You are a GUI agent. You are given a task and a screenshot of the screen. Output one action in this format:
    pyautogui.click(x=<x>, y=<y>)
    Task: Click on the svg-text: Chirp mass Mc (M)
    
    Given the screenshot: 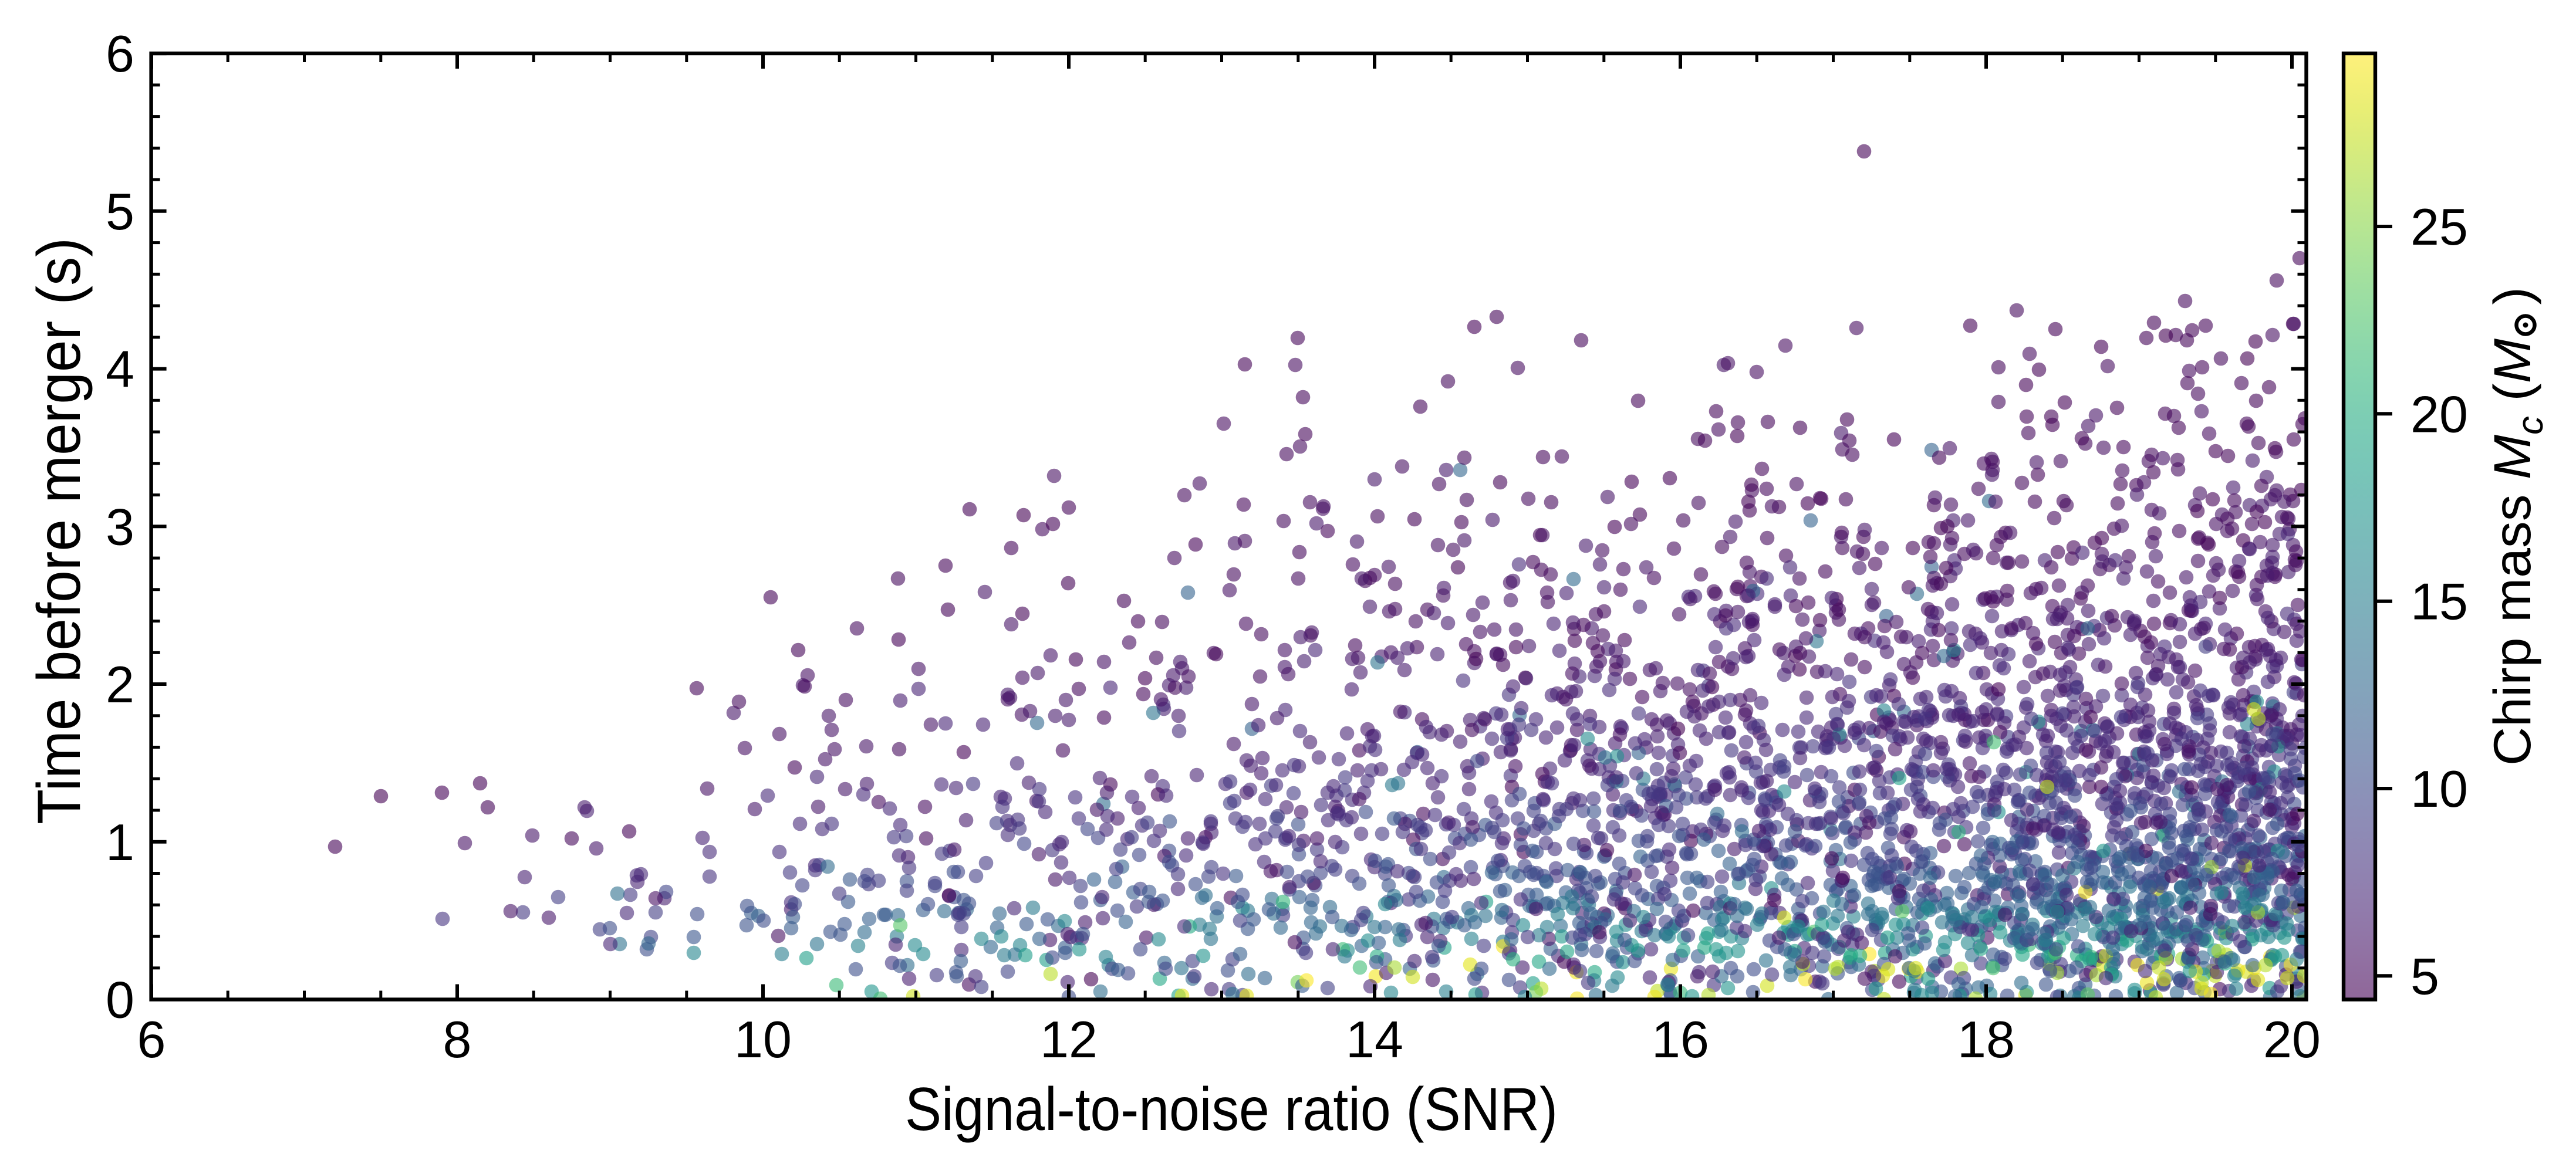 What is the action you would take?
    pyautogui.click(x=2517, y=527)
    